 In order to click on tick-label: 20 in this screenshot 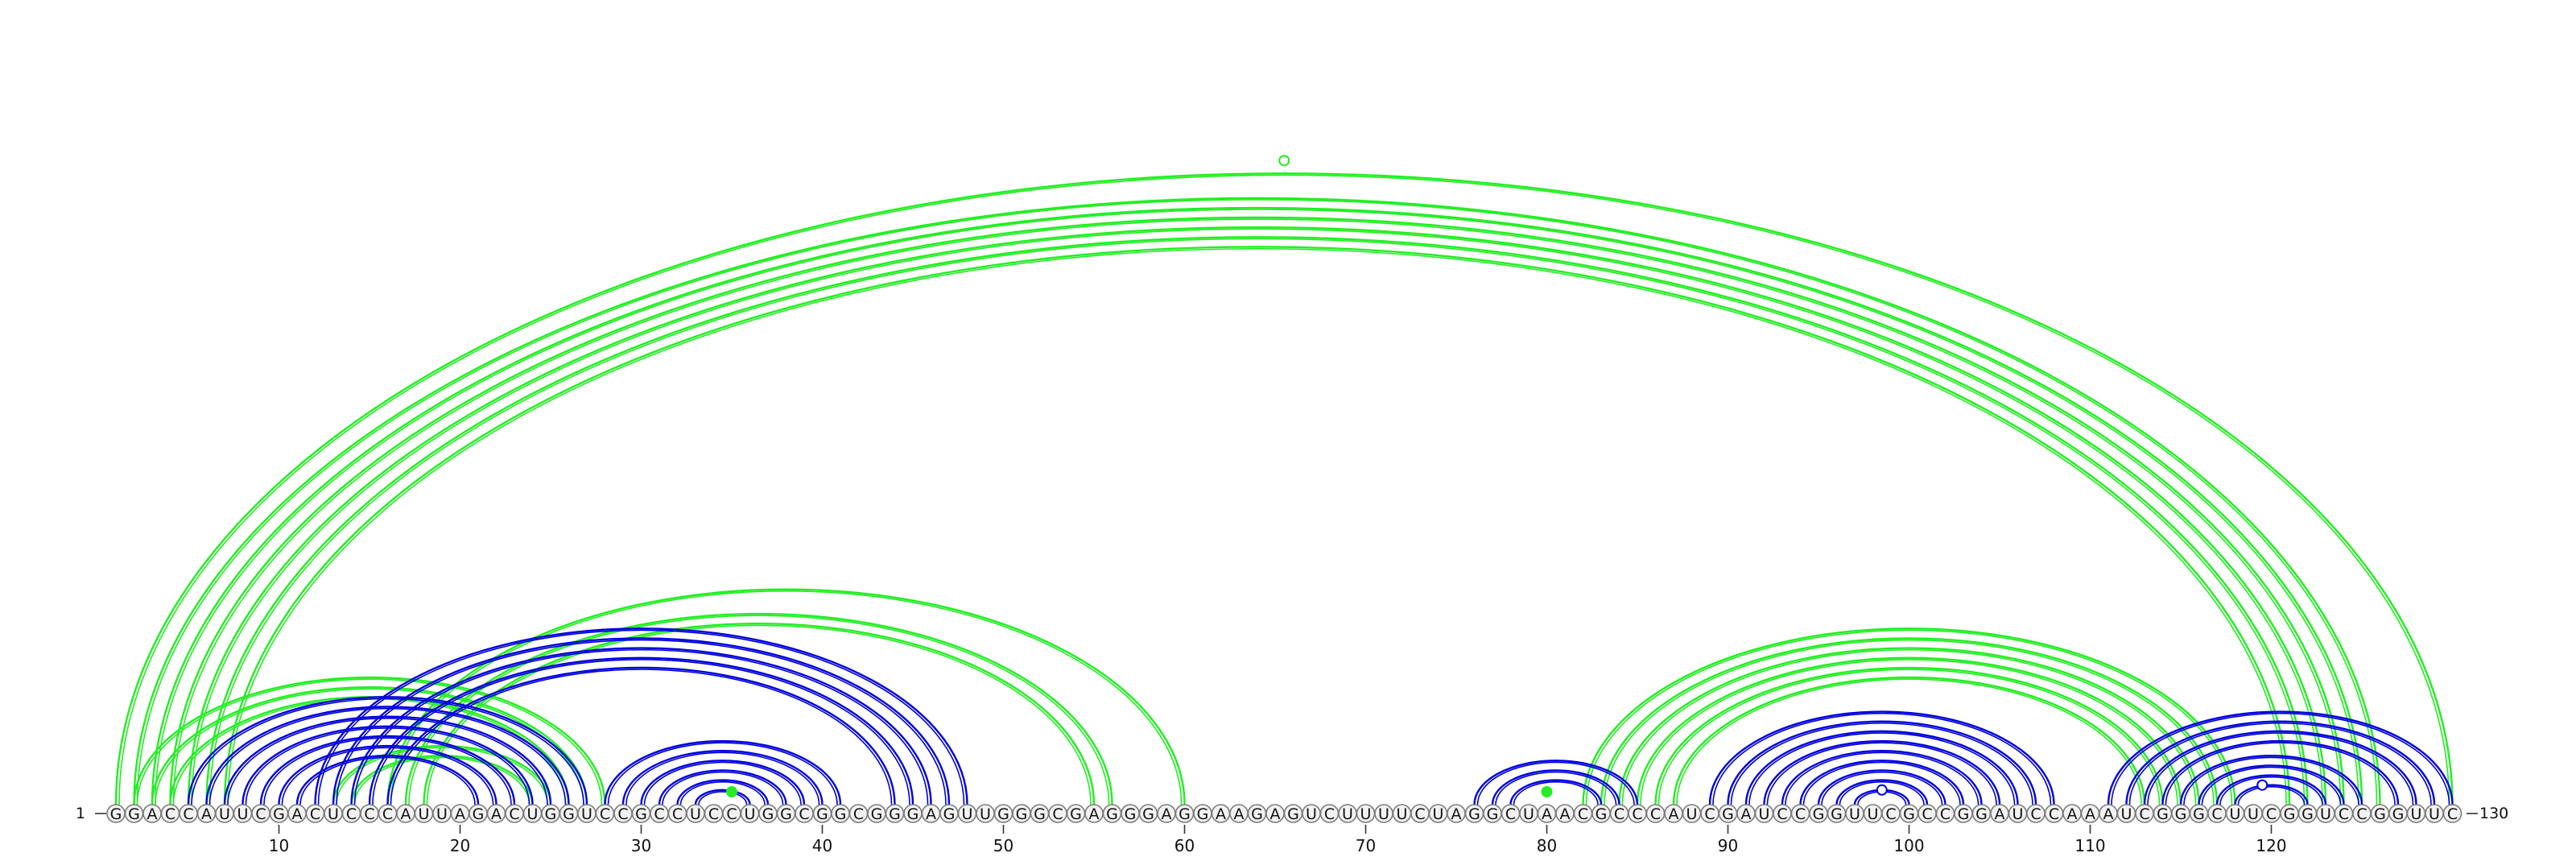, I will do `click(460, 845)`.